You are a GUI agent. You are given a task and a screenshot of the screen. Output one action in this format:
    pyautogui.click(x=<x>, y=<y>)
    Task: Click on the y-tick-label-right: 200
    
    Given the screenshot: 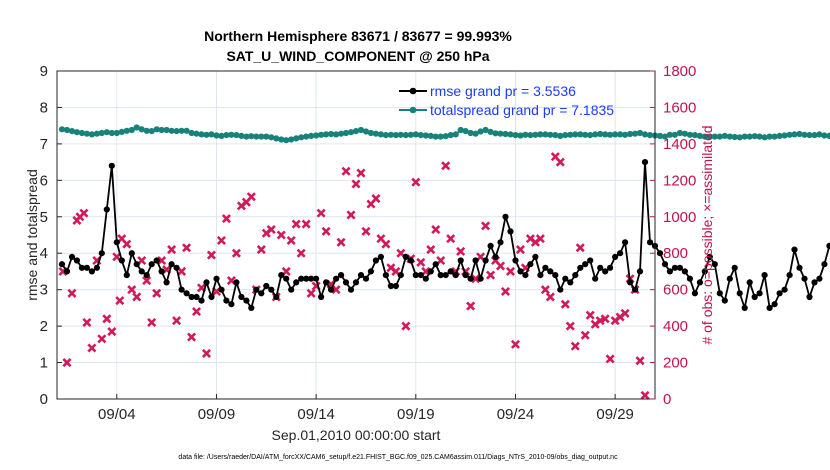 What is the action you would take?
    pyautogui.click(x=675, y=363)
    